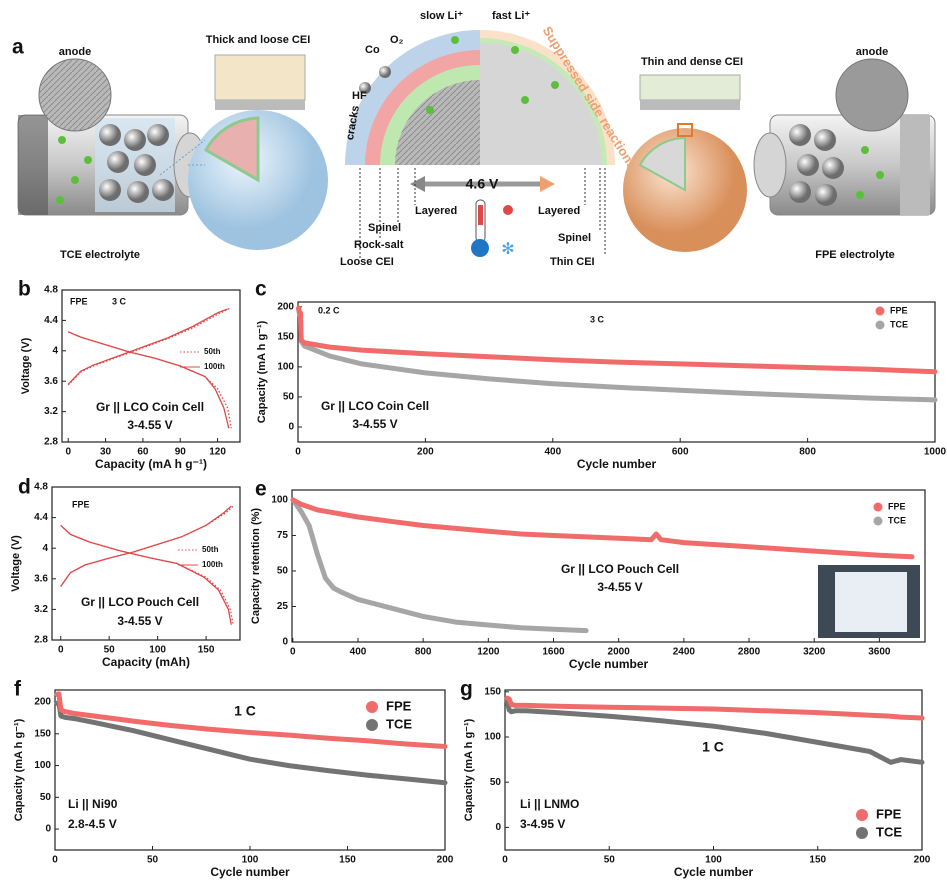 This screenshot has height=882, width=947. What do you see at coordinates (437, 122) in the screenshot?
I see `layered-core` at bounding box center [437, 122].